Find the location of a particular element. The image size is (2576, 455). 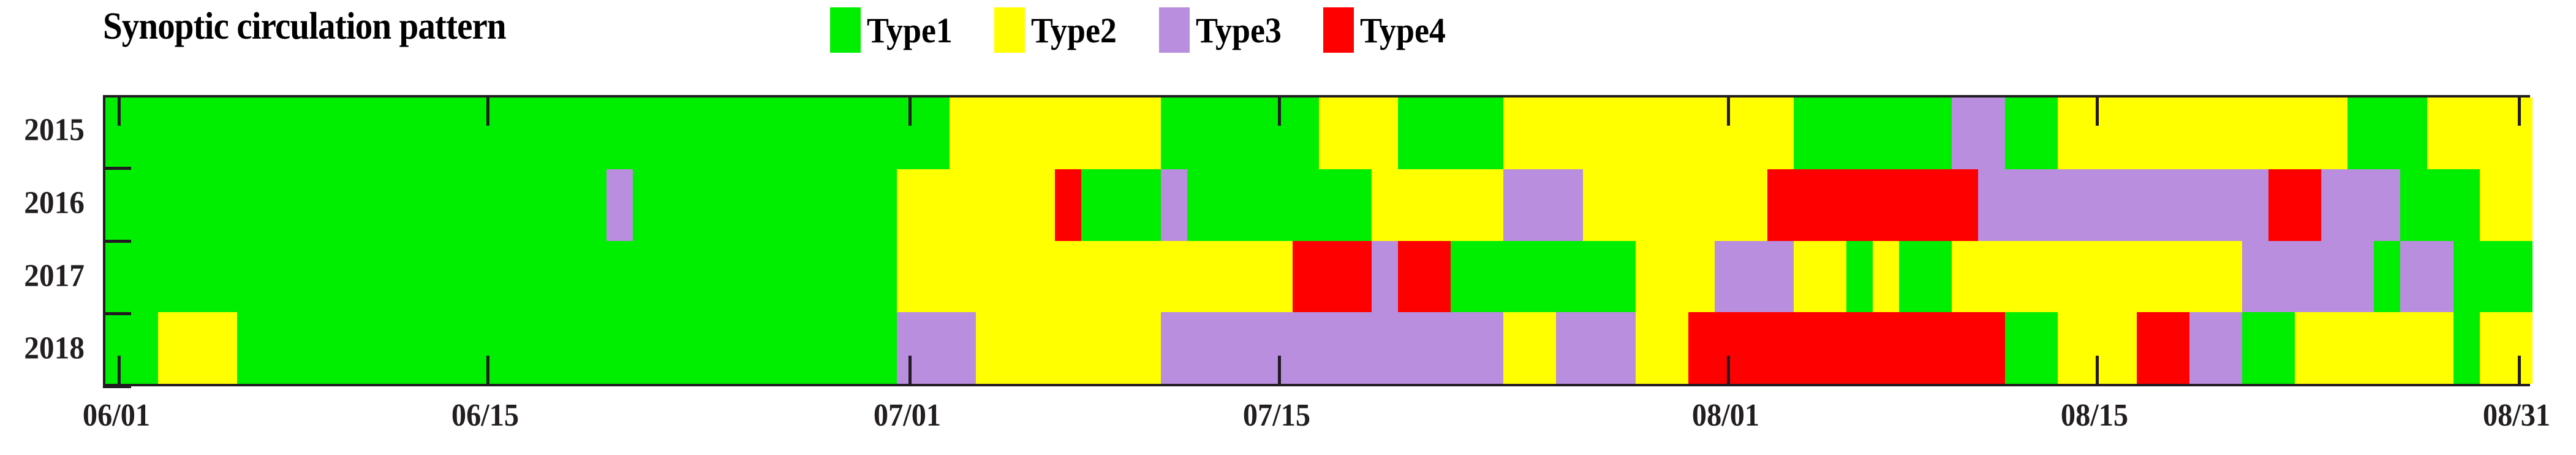

legend-swatch-type1 is located at coordinates (845, 30).